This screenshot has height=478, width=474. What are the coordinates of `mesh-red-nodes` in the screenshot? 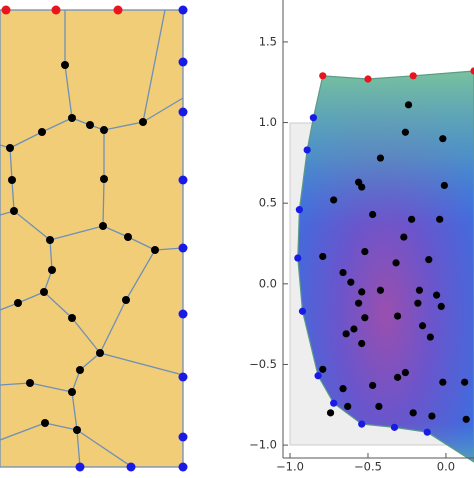 It's located at (62, 10).